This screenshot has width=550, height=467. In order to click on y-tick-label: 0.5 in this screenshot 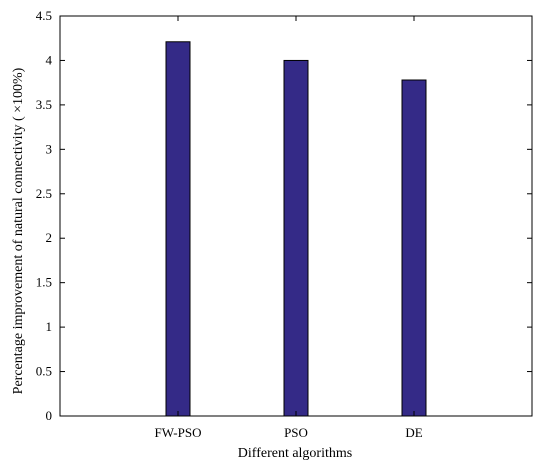, I will do `click(44, 371)`.